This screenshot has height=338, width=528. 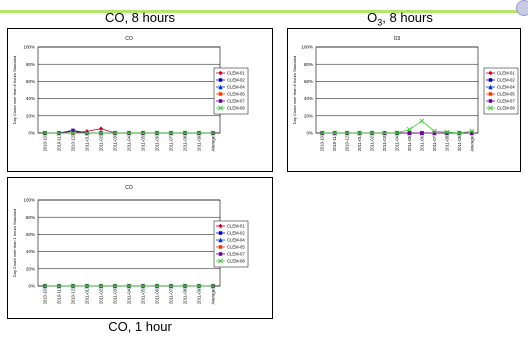 What do you see at coordinates (30, 64) in the screenshot?
I see `y-tick-label: 80%` at bounding box center [30, 64].